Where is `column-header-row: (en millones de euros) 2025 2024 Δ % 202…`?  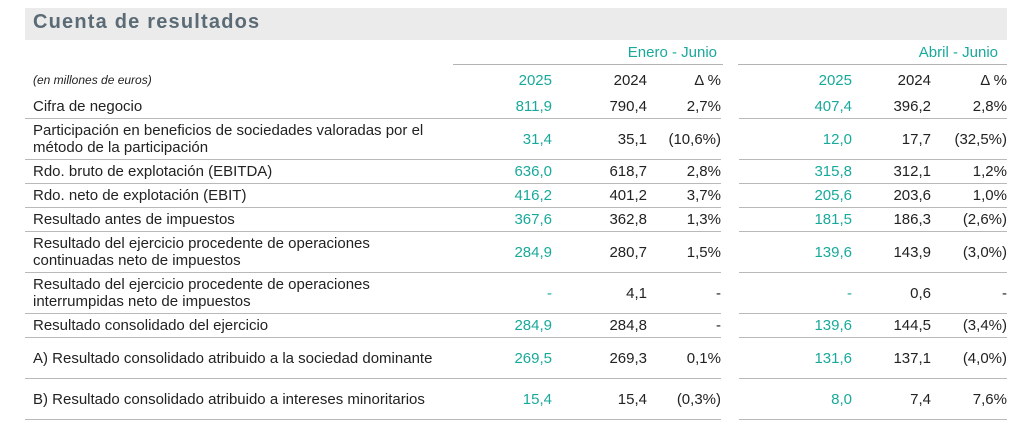 column-header-row: (en millones de euros) 2025 2024 Δ % 202… is located at coordinates (516, 80).